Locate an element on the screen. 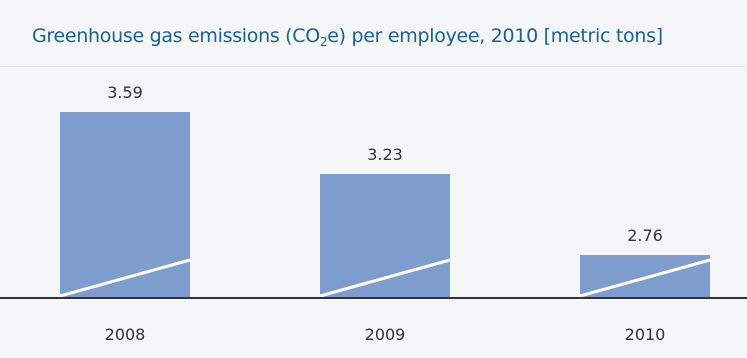  bar-2008 is located at coordinates (125, 205).